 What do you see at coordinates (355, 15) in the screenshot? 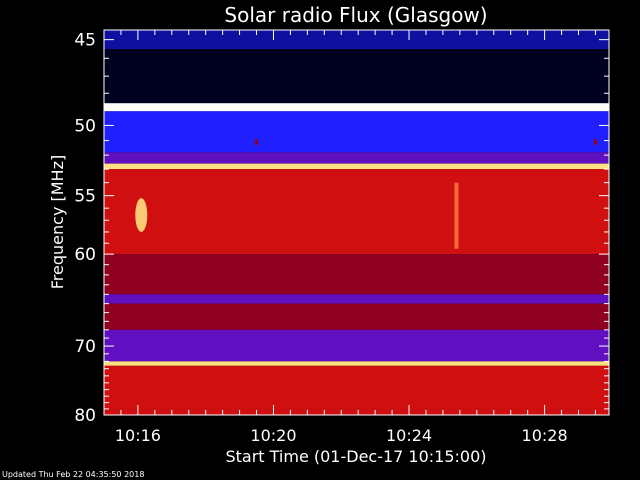
I see `chart-title: Solar radio Flux (Glasgow)` at bounding box center [355, 15].